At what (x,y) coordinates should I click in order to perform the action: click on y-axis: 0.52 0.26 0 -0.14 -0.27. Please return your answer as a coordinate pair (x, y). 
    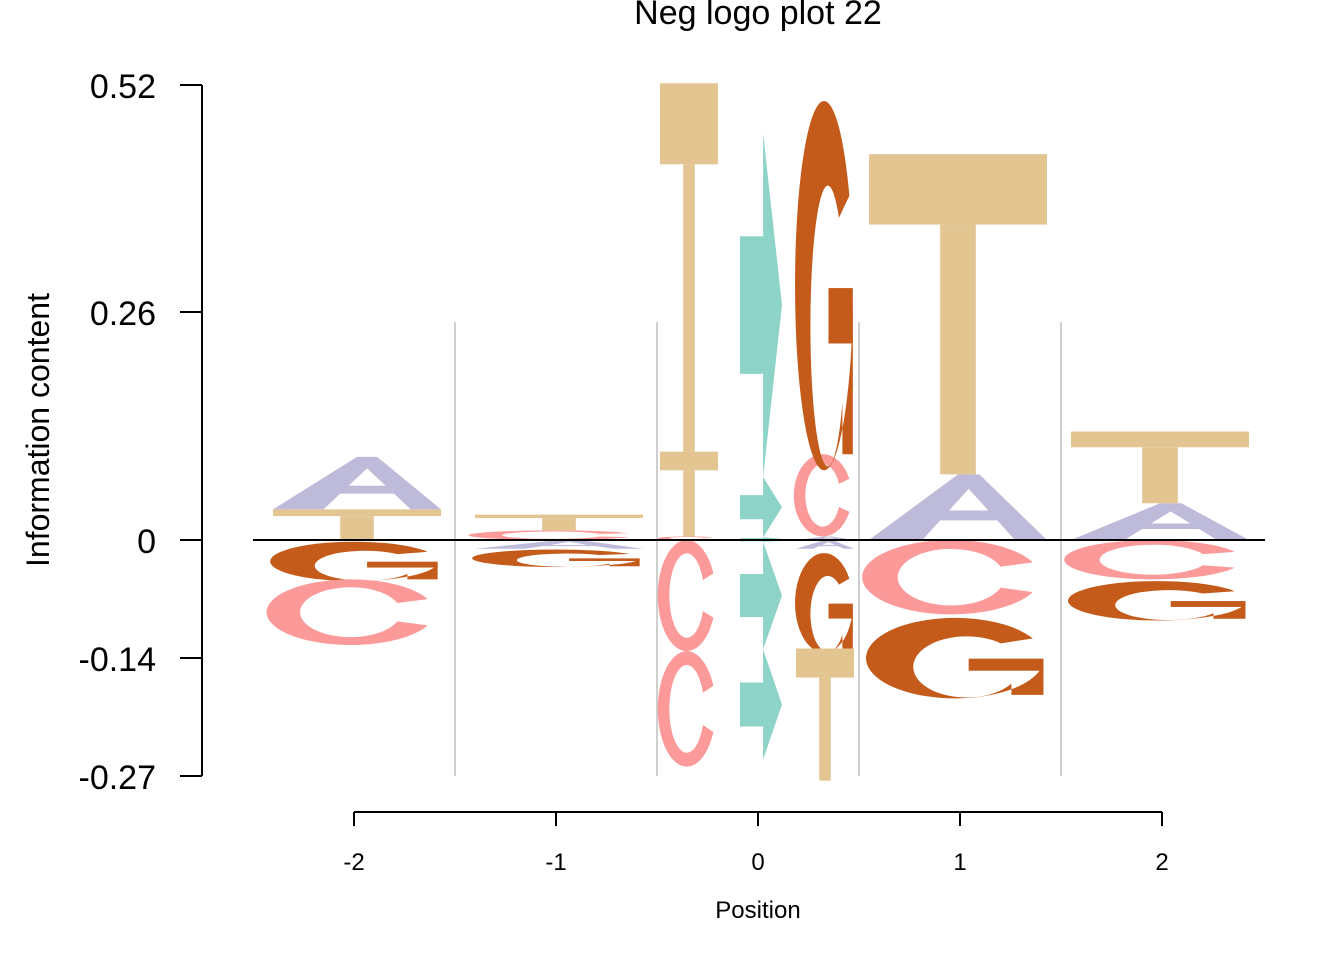
    Looking at the image, I should click on (141, 432).